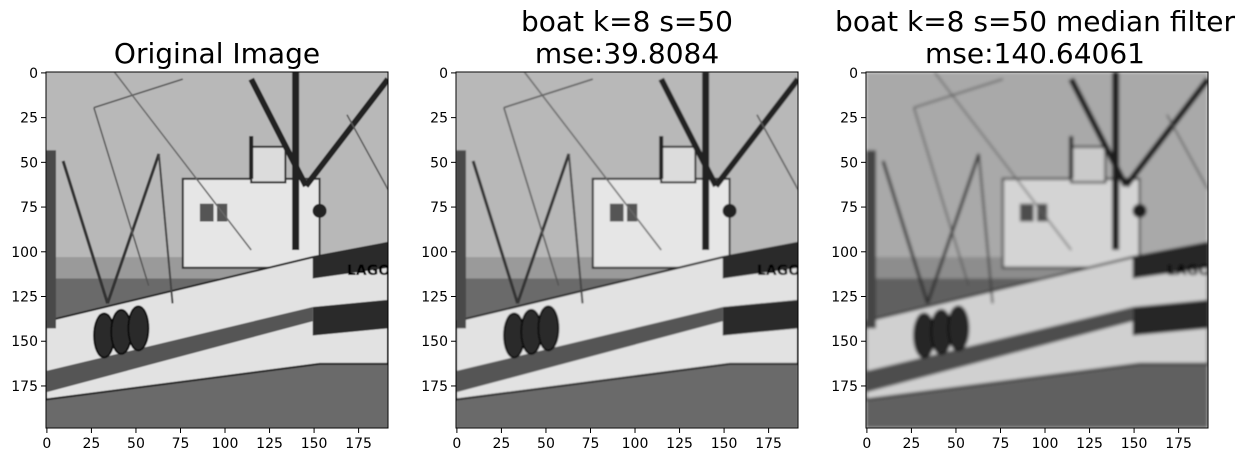  Describe the element at coordinates (1035, 21) in the screenshot. I see `panel-title-line-1: boat k=8 s=50 median filter` at that location.